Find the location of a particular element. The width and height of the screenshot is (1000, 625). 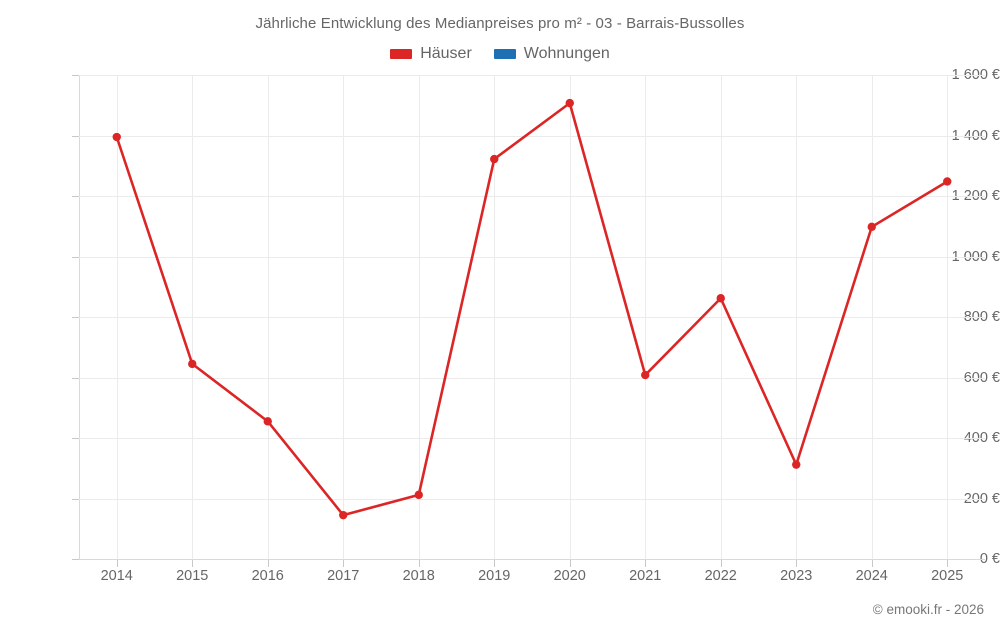

x-axis-tick-label: 2015 is located at coordinates (192, 576).